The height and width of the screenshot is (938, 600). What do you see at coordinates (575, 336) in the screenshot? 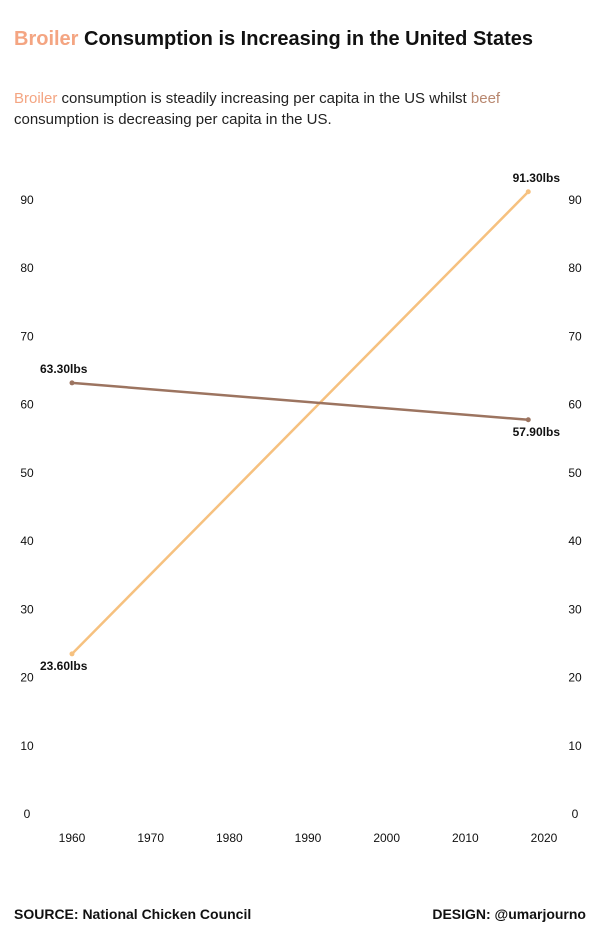
I see `y2-tick-label: 70` at bounding box center [575, 336].